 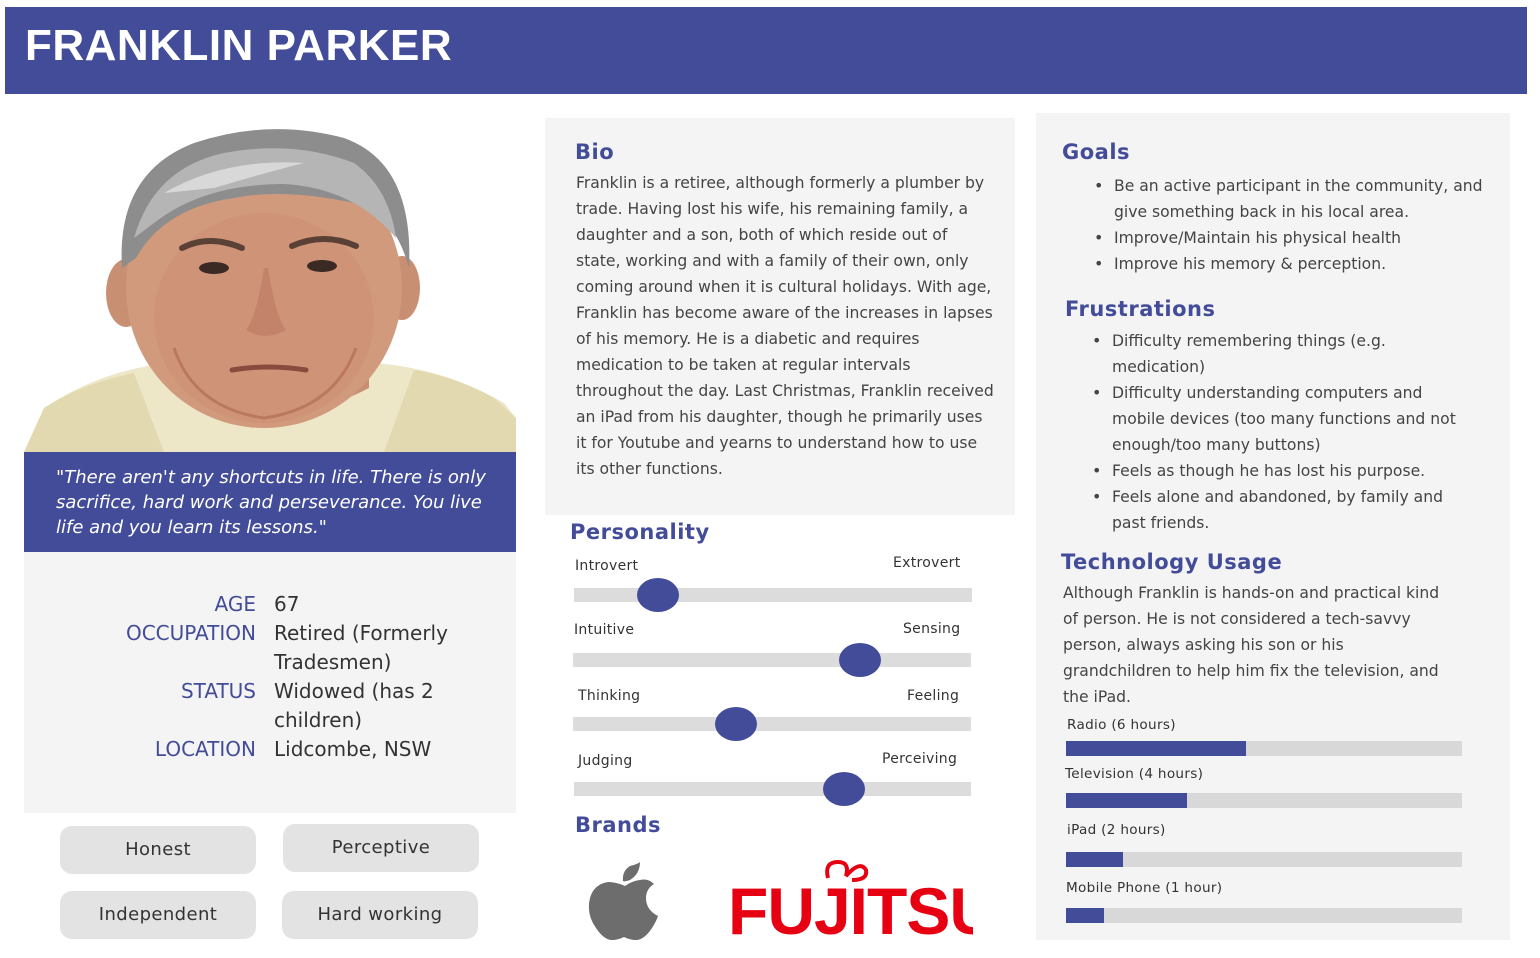 I want to click on television-usage-label: Television (4 hours), so click(x=1134, y=774).